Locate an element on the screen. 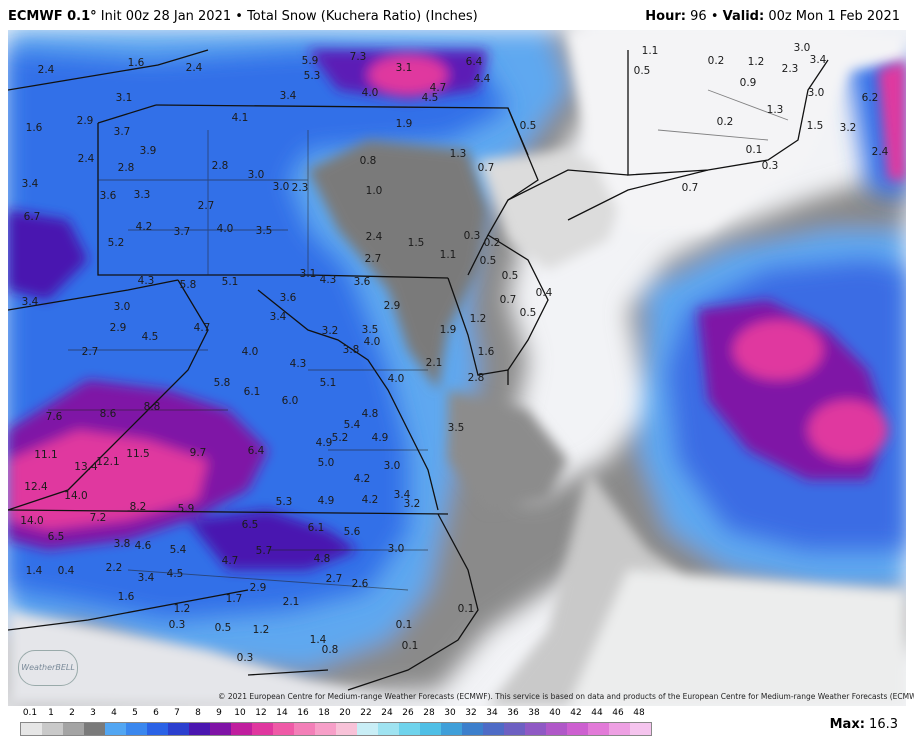  weatherbell-logo: WeatherBELL is located at coordinates (48, 668).